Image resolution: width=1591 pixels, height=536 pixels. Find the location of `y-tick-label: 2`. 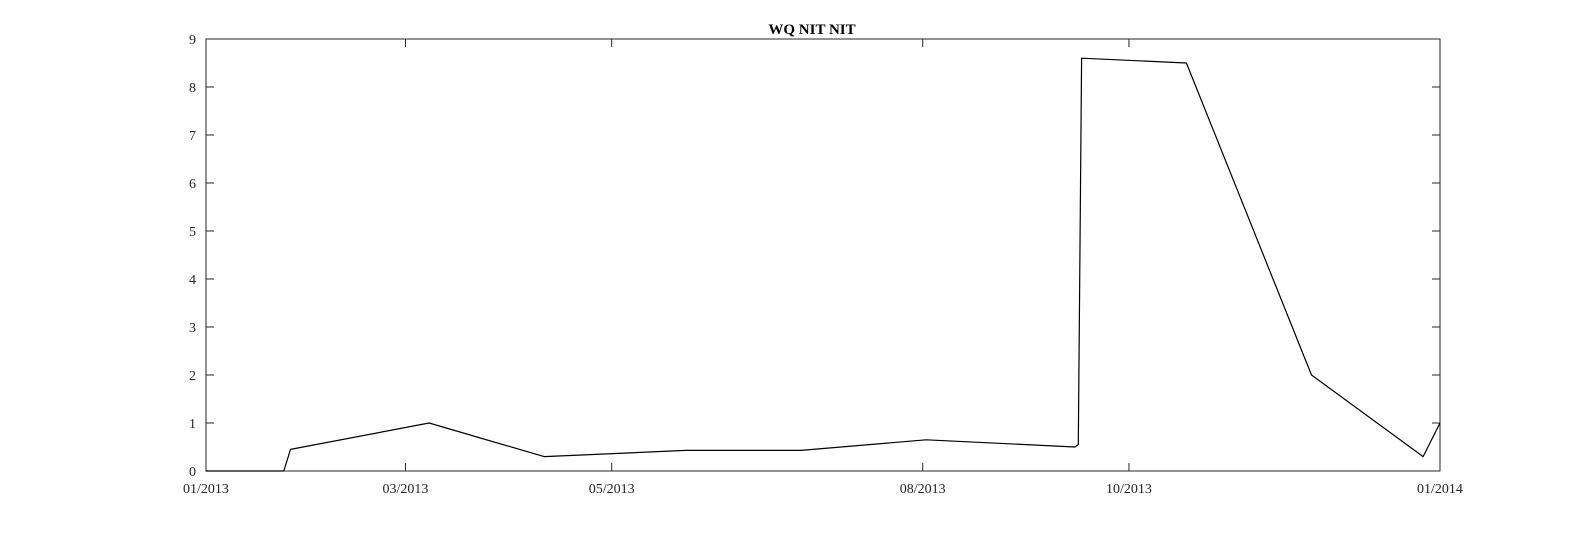

y-tick-label: 2 is located at coordinates (192, 376).